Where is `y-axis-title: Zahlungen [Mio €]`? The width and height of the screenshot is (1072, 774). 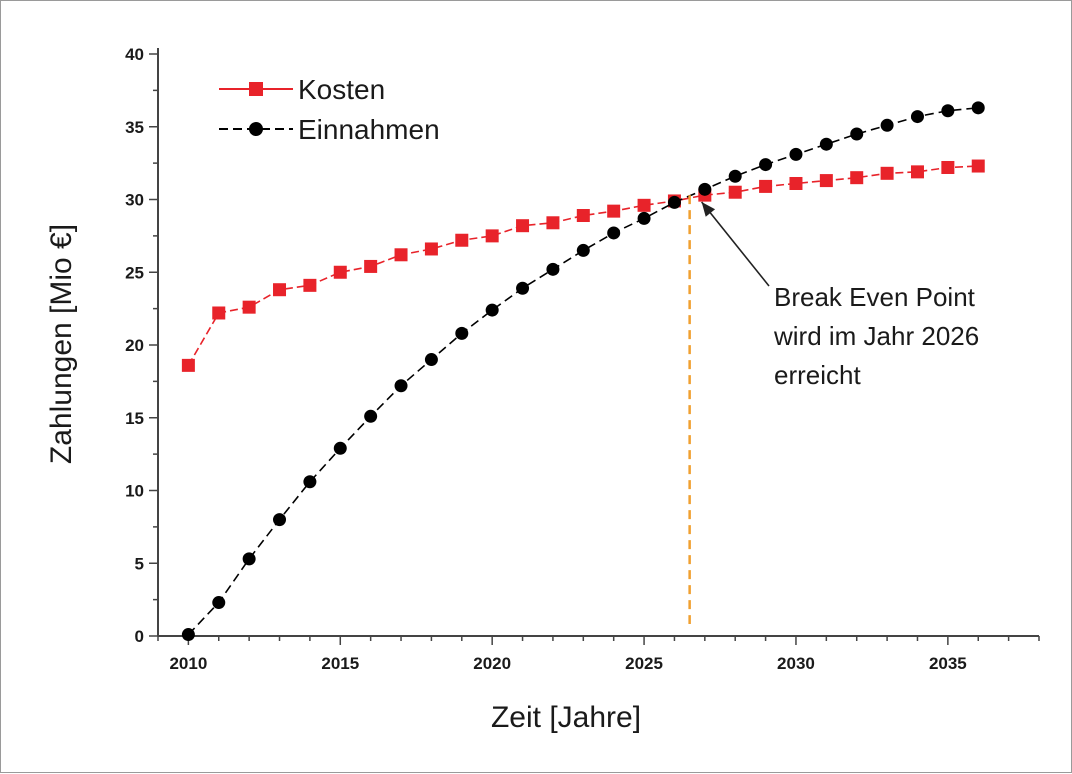
y-axis-title: Zahlungen [Mio €] is located at coordinates (61, 344).